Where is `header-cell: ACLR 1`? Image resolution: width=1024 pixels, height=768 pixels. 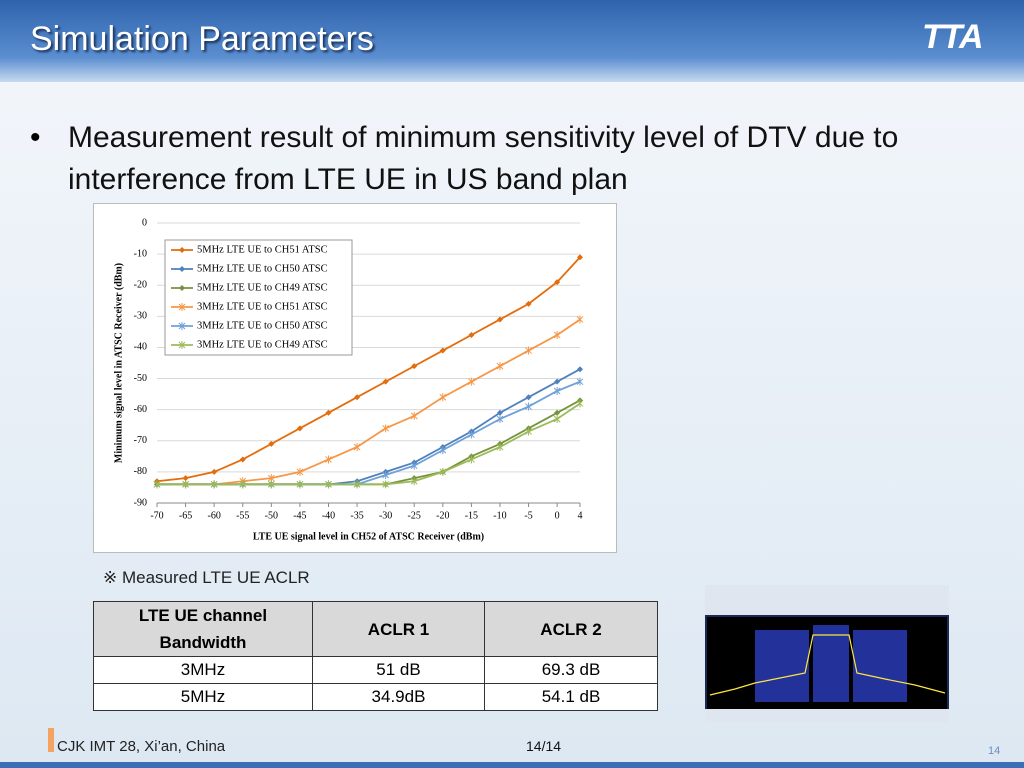
header-cell: ACLR 1 is located at coordinates (398, 629).